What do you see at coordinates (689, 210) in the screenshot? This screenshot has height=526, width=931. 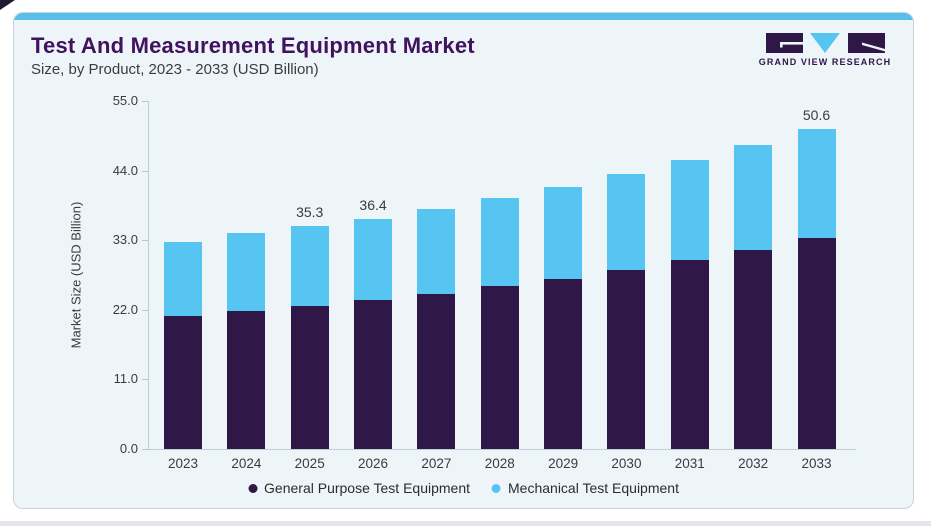 I see `bar-segment-mechanical-2031` at bounding box center [689, 210].